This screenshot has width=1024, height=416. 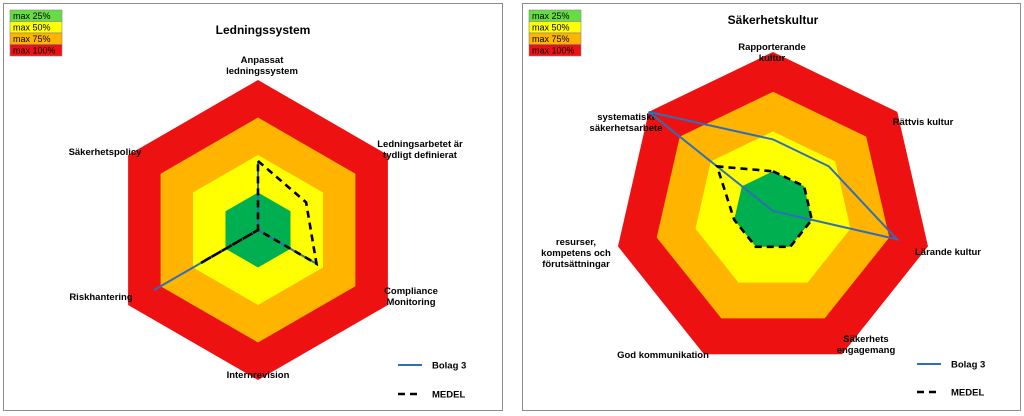 What do you see at coordinates (663, 355) in the screenshot?
I see `axis-label-god-kommunikation: God kommunikation` at bounding box center [663, 355].